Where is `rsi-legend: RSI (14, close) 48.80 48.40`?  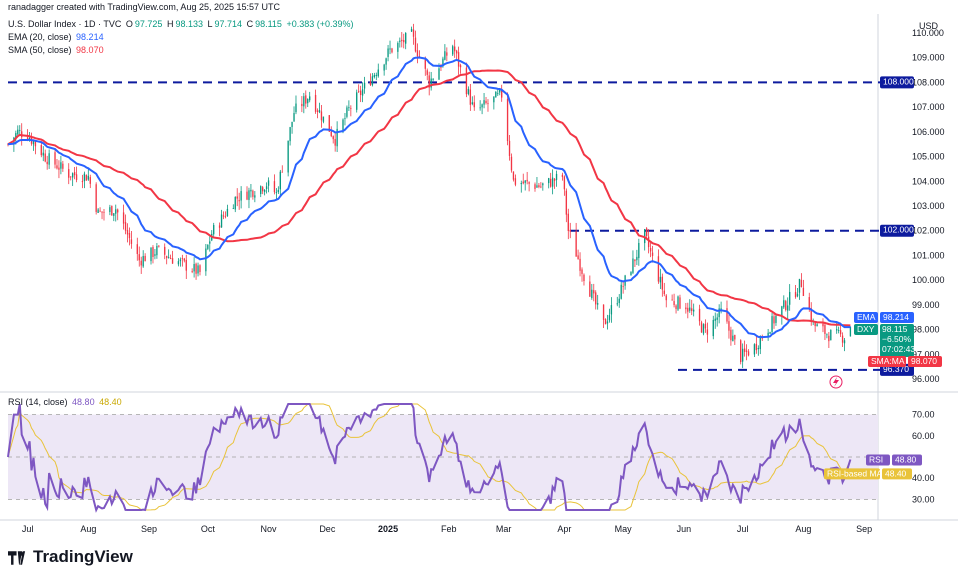 rsi-legend: RSI (14, close) 48.80 48.40 is located at coordinates (66, 402).